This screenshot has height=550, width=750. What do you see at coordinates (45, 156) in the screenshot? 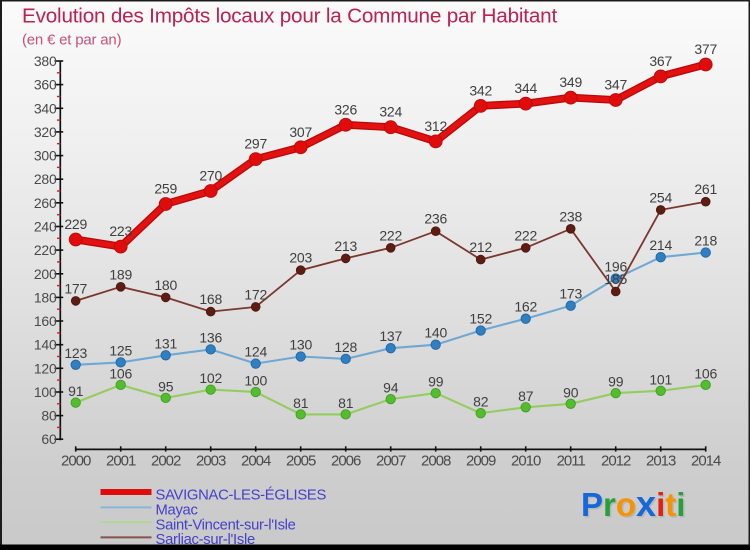
I see `svg-text: 300` at bounding box center [45, 156].